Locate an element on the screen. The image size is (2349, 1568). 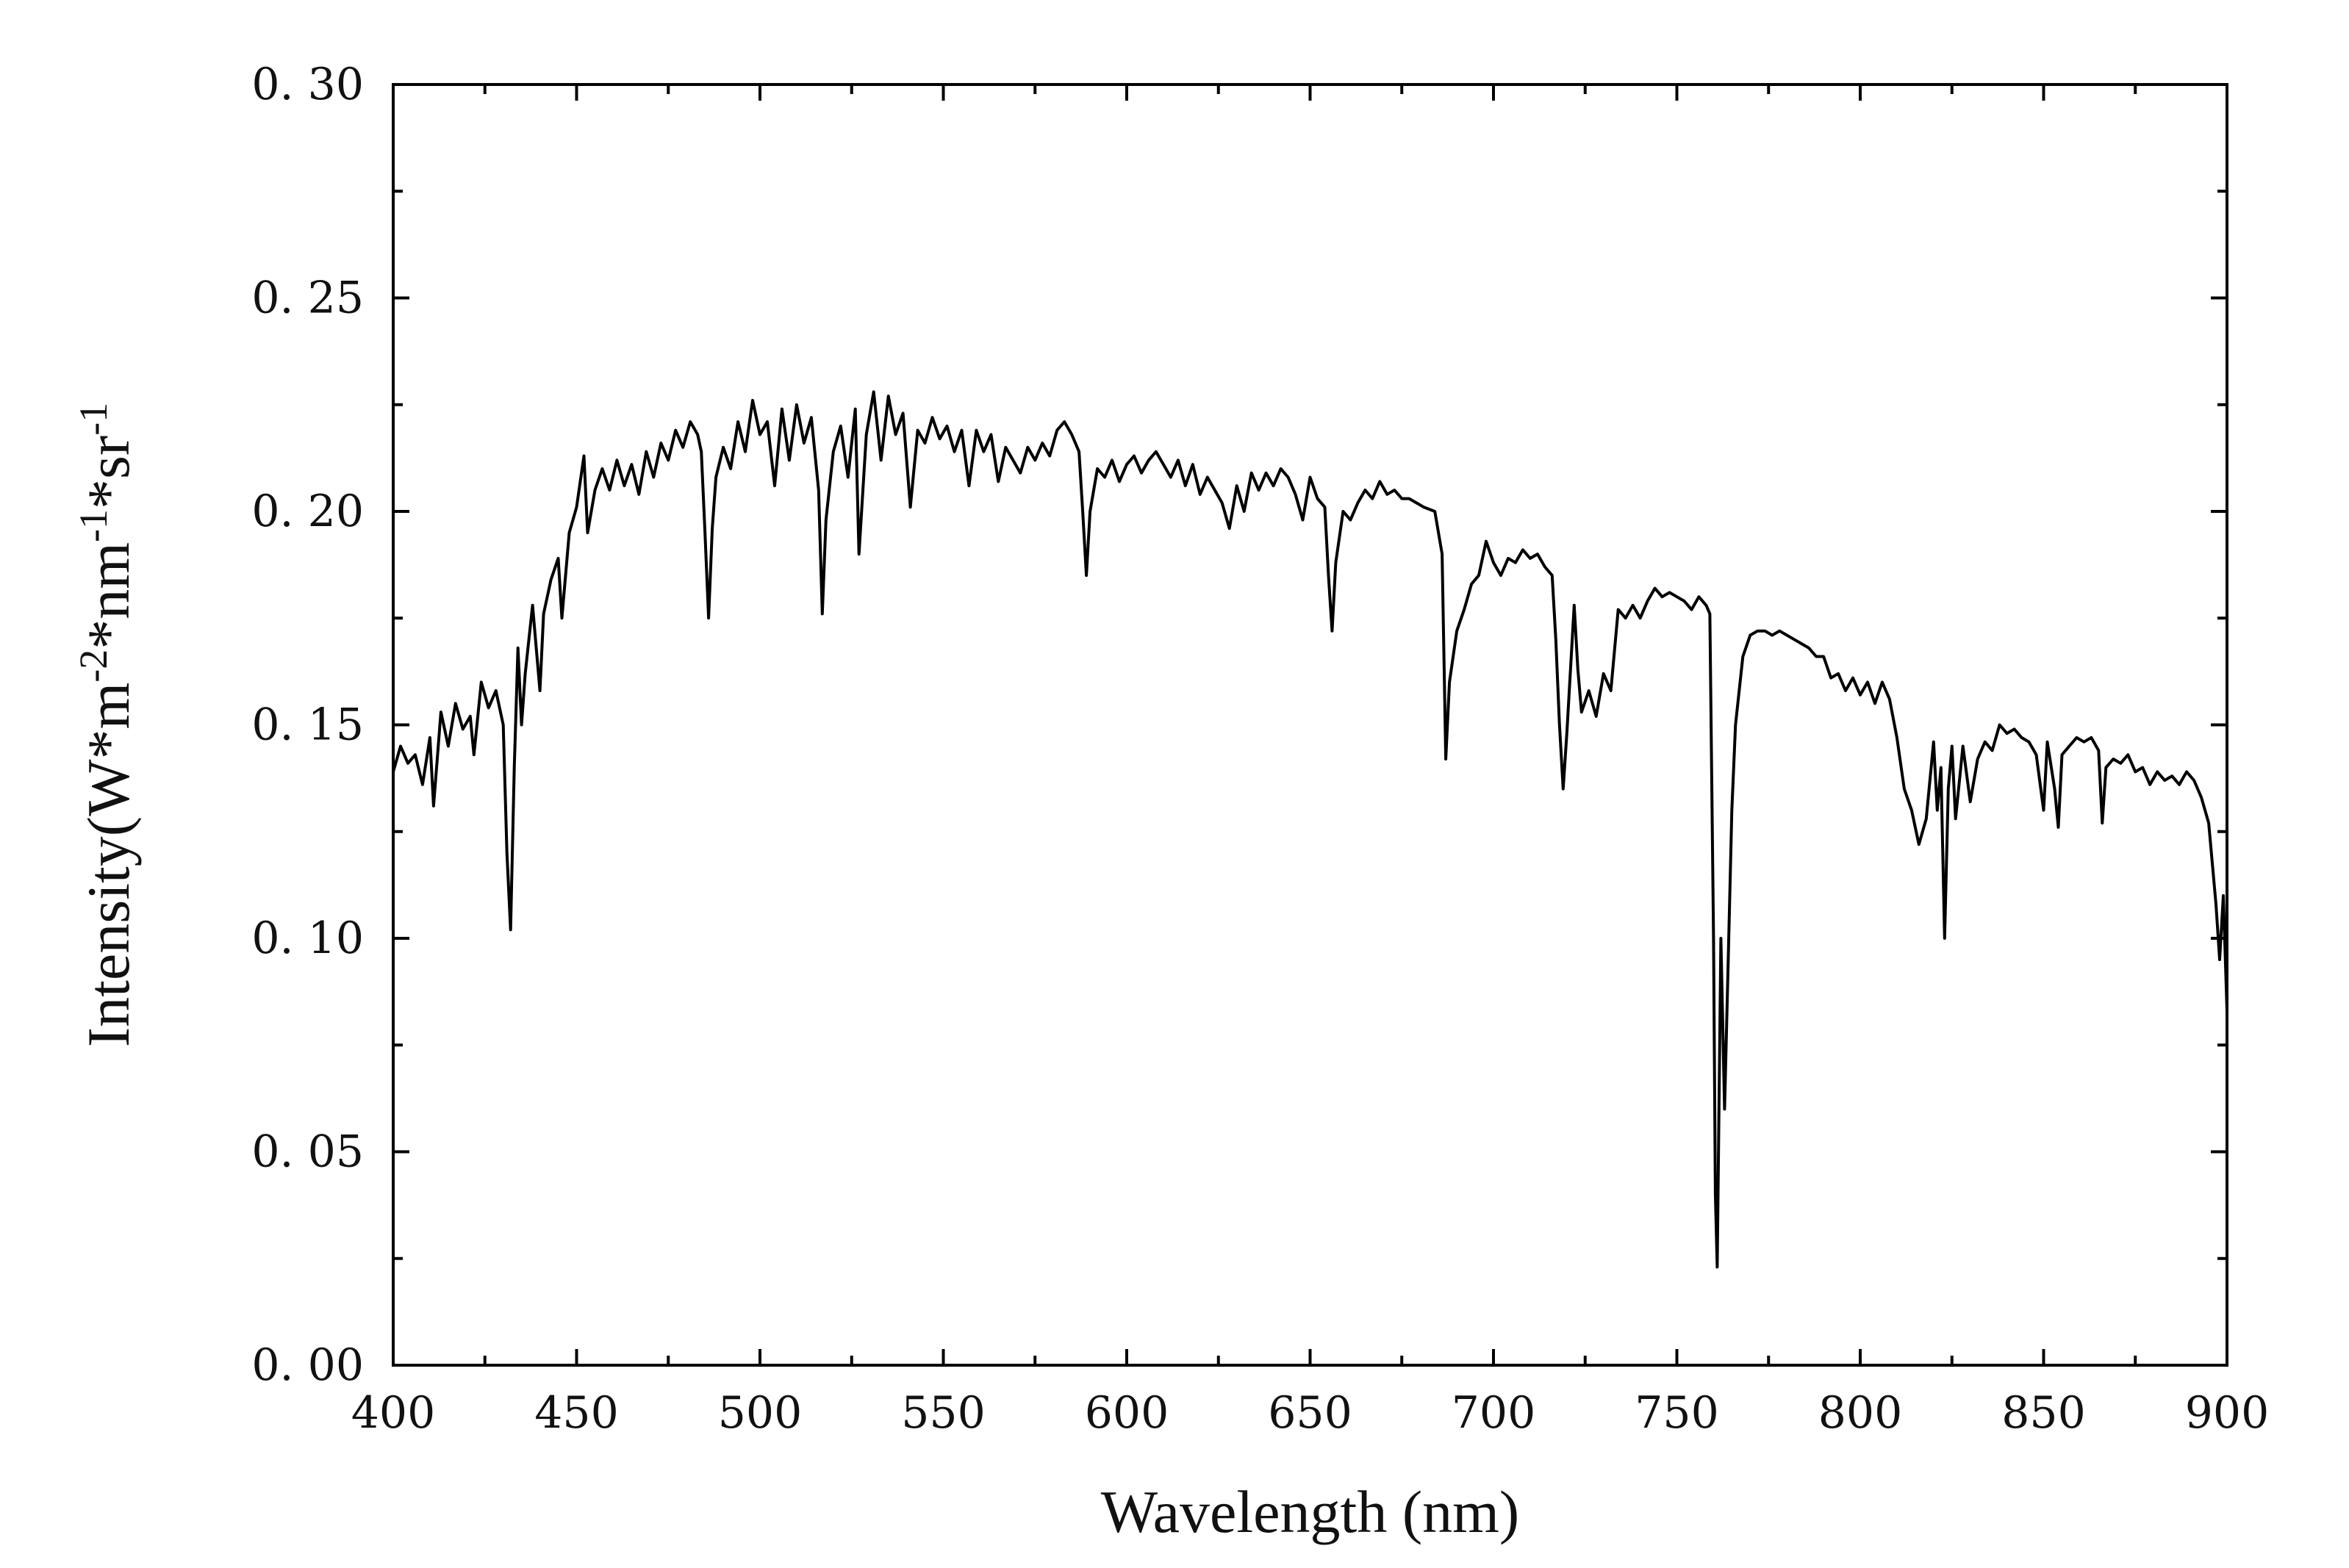
y-axis-title-text: *sr is located at coordinates (108, 473).